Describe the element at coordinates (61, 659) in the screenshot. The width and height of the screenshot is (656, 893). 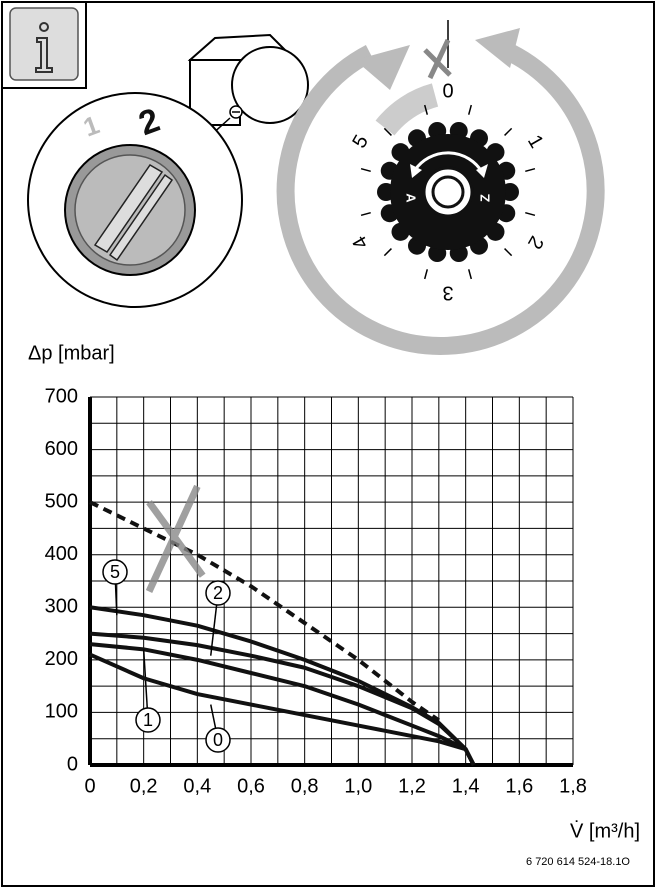
I see `y-tick-label: 200` at that location.